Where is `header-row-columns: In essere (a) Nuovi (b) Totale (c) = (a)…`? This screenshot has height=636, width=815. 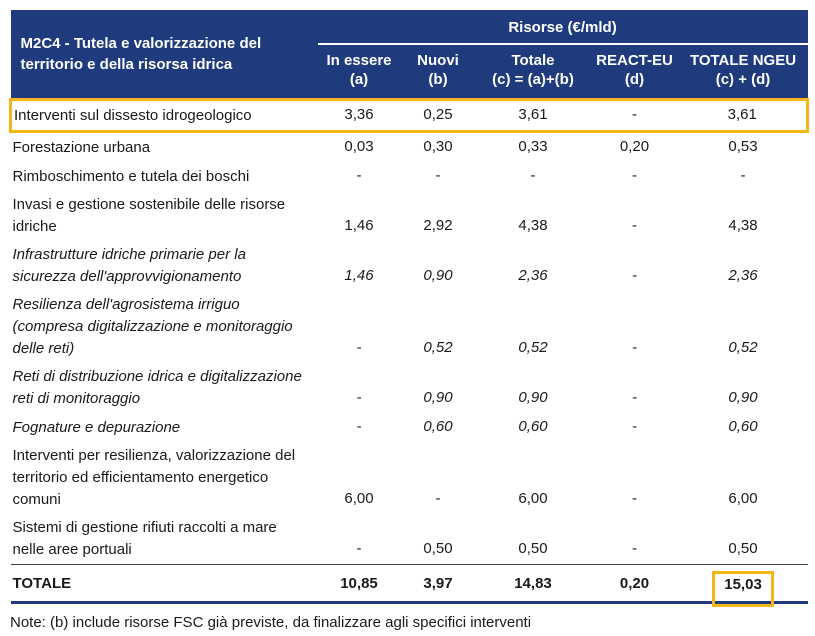 header-row-columns: In essere (a) Nuovi (b) Totale (c) = (a)… is located at coordinates (409, 72).